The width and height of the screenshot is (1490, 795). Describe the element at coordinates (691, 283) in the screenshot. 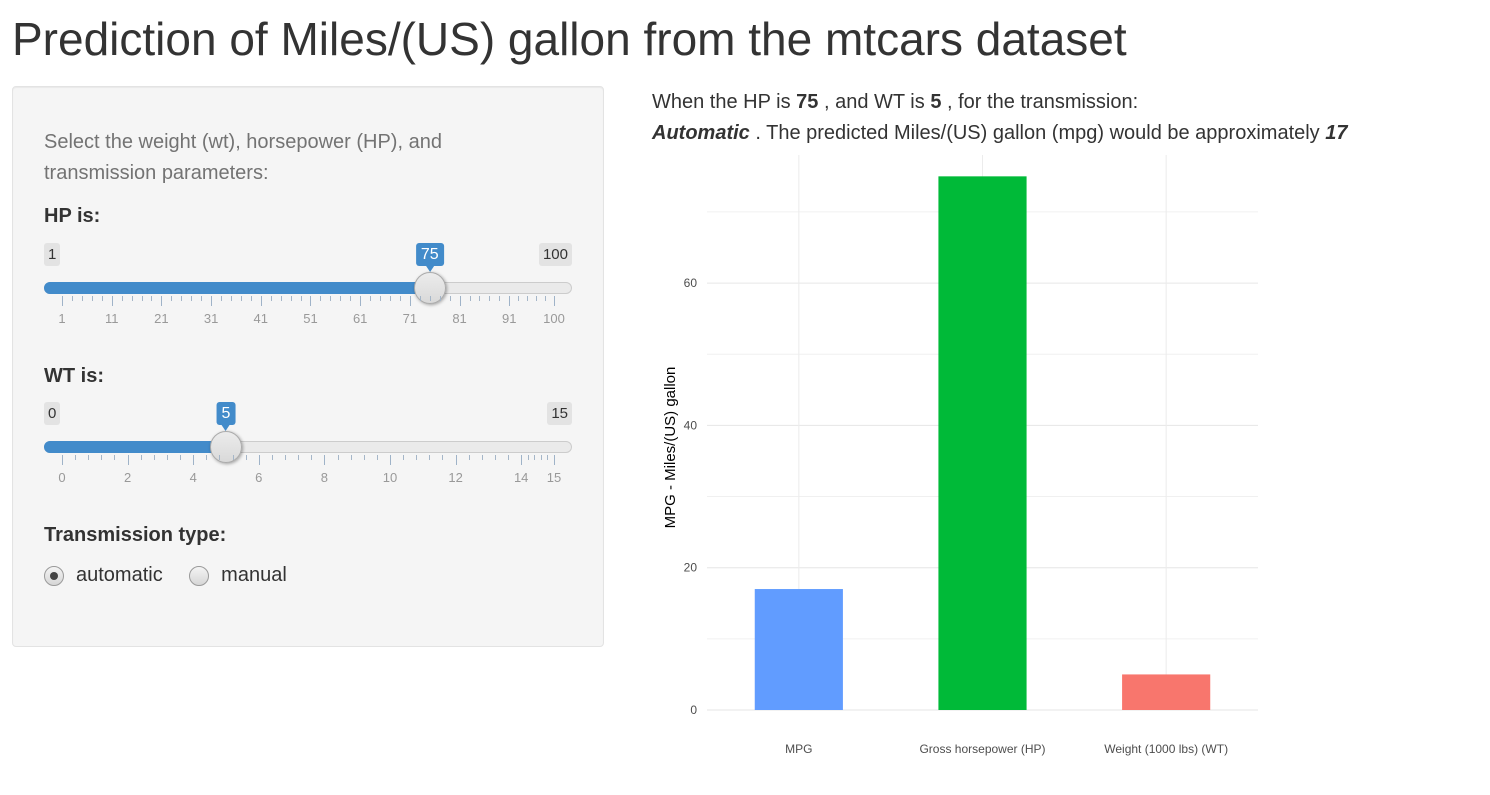

I see `y-tick-label: 60` at that location.